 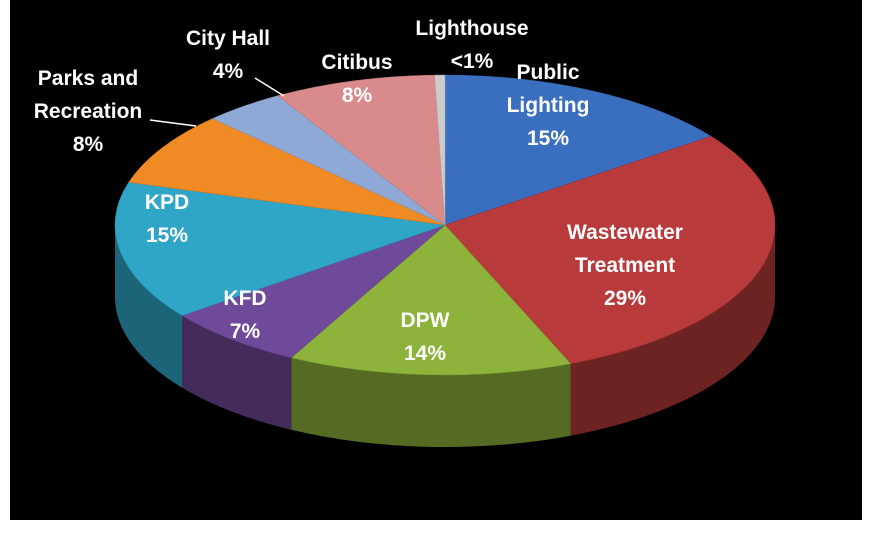 What do you see at coordinates (228, 55) in the screenshot?
I see `slice-label: City Hall 4%` at bounding box center [228, 55].